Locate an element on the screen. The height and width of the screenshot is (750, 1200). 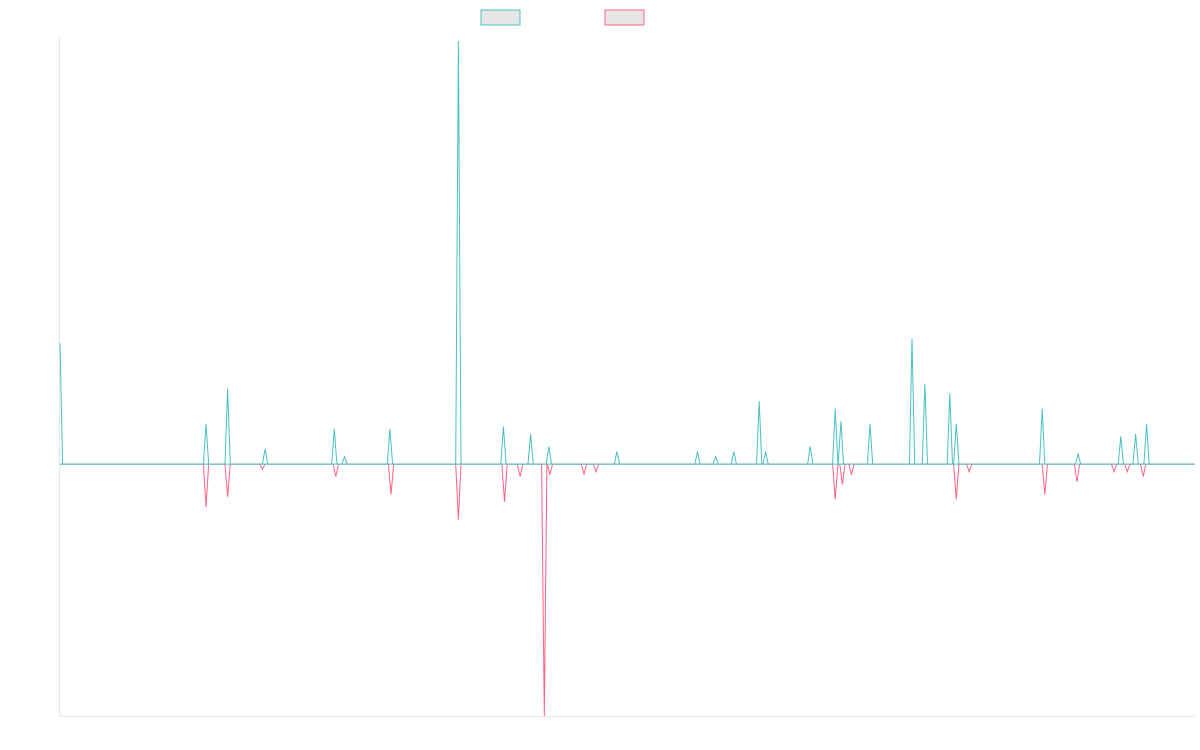
legend is located at coordinates (562, 17).